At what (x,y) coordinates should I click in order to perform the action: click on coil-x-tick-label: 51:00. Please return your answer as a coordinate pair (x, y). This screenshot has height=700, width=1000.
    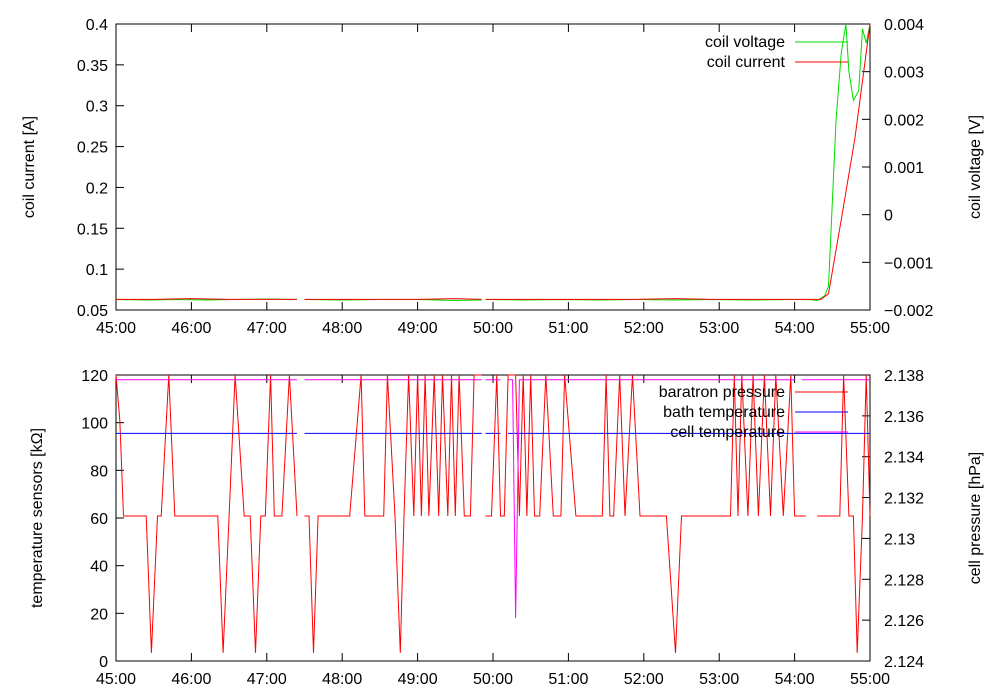
    Looking at the image, I should click on (568, 328).